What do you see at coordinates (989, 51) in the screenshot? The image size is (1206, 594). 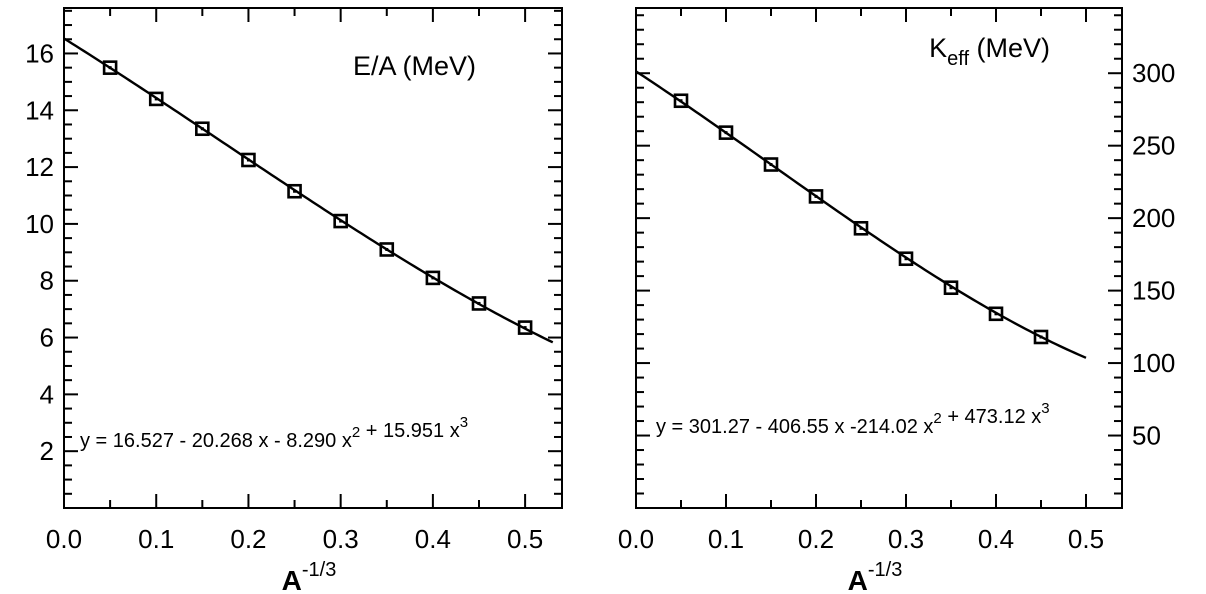 I see `panel-title: Keff (MeV)` at bounding box center [989, 51].